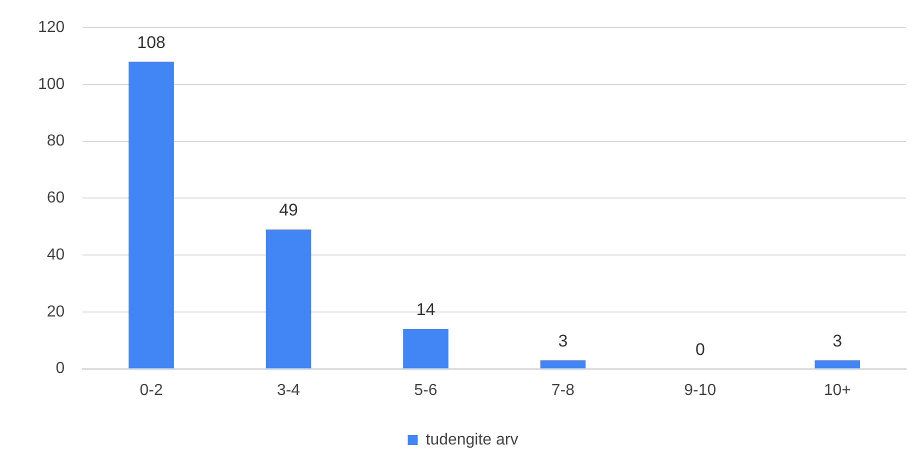 The width and height of the screenshot is (918, 470). Describe the element at coordinates (563, 390) in the screenshot. I see `x-tick-label: 7-8` at that location.